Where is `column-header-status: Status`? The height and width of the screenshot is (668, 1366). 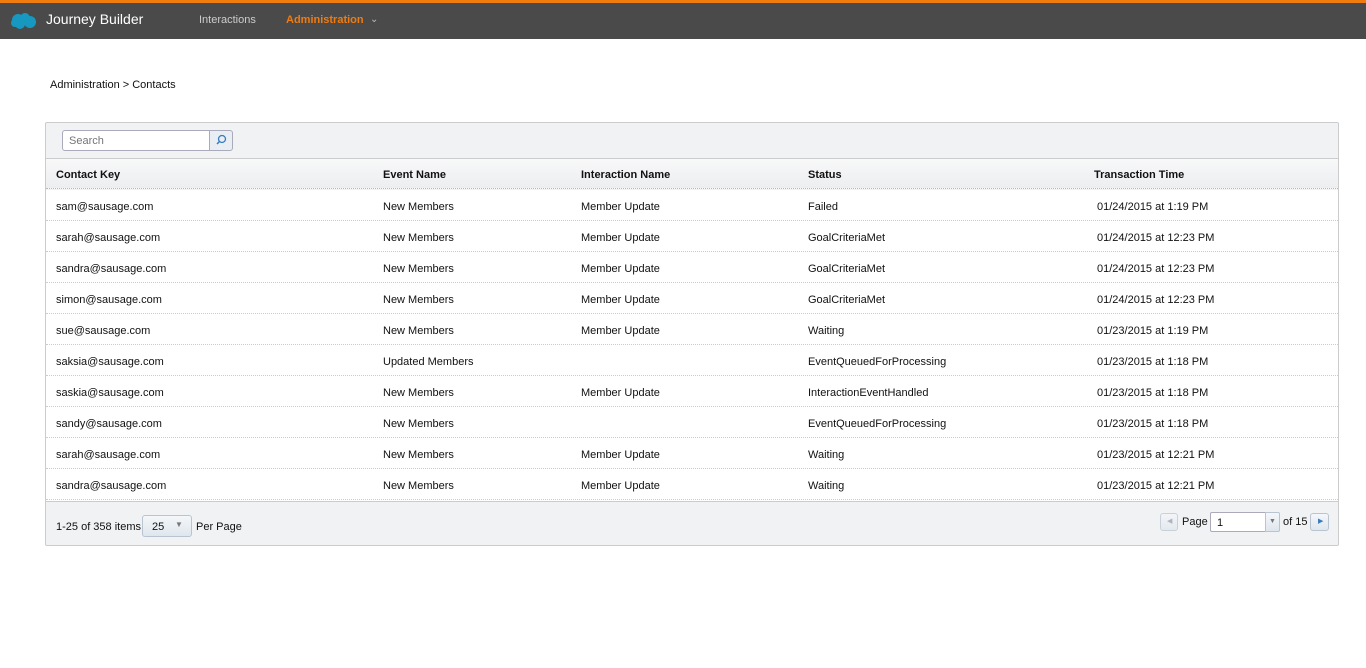 column-header-status: Status is located at coordinates (825, 175).